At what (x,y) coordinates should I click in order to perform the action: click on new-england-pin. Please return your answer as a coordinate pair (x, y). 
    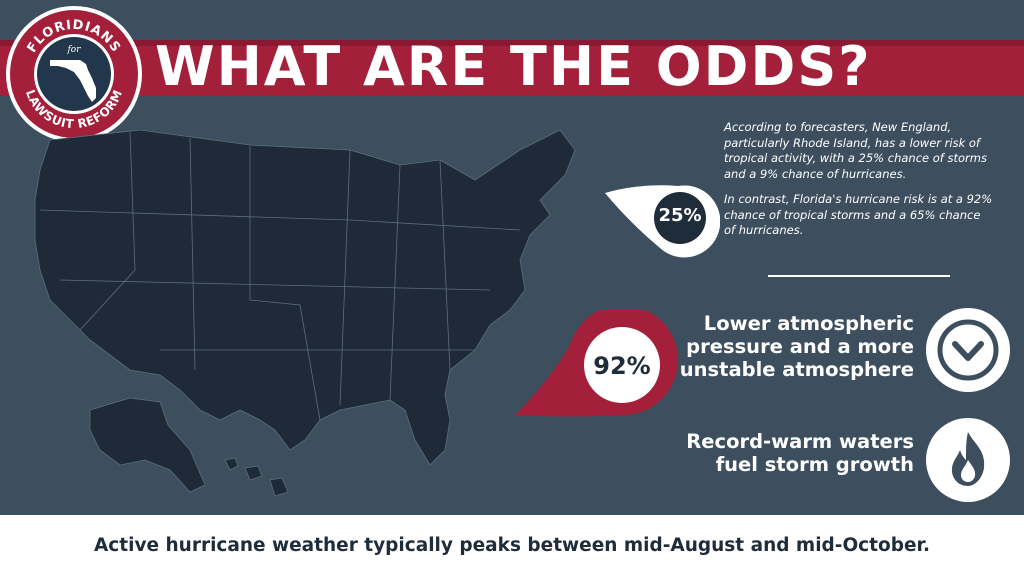
    Looking at the image, I should click on (662, 221).